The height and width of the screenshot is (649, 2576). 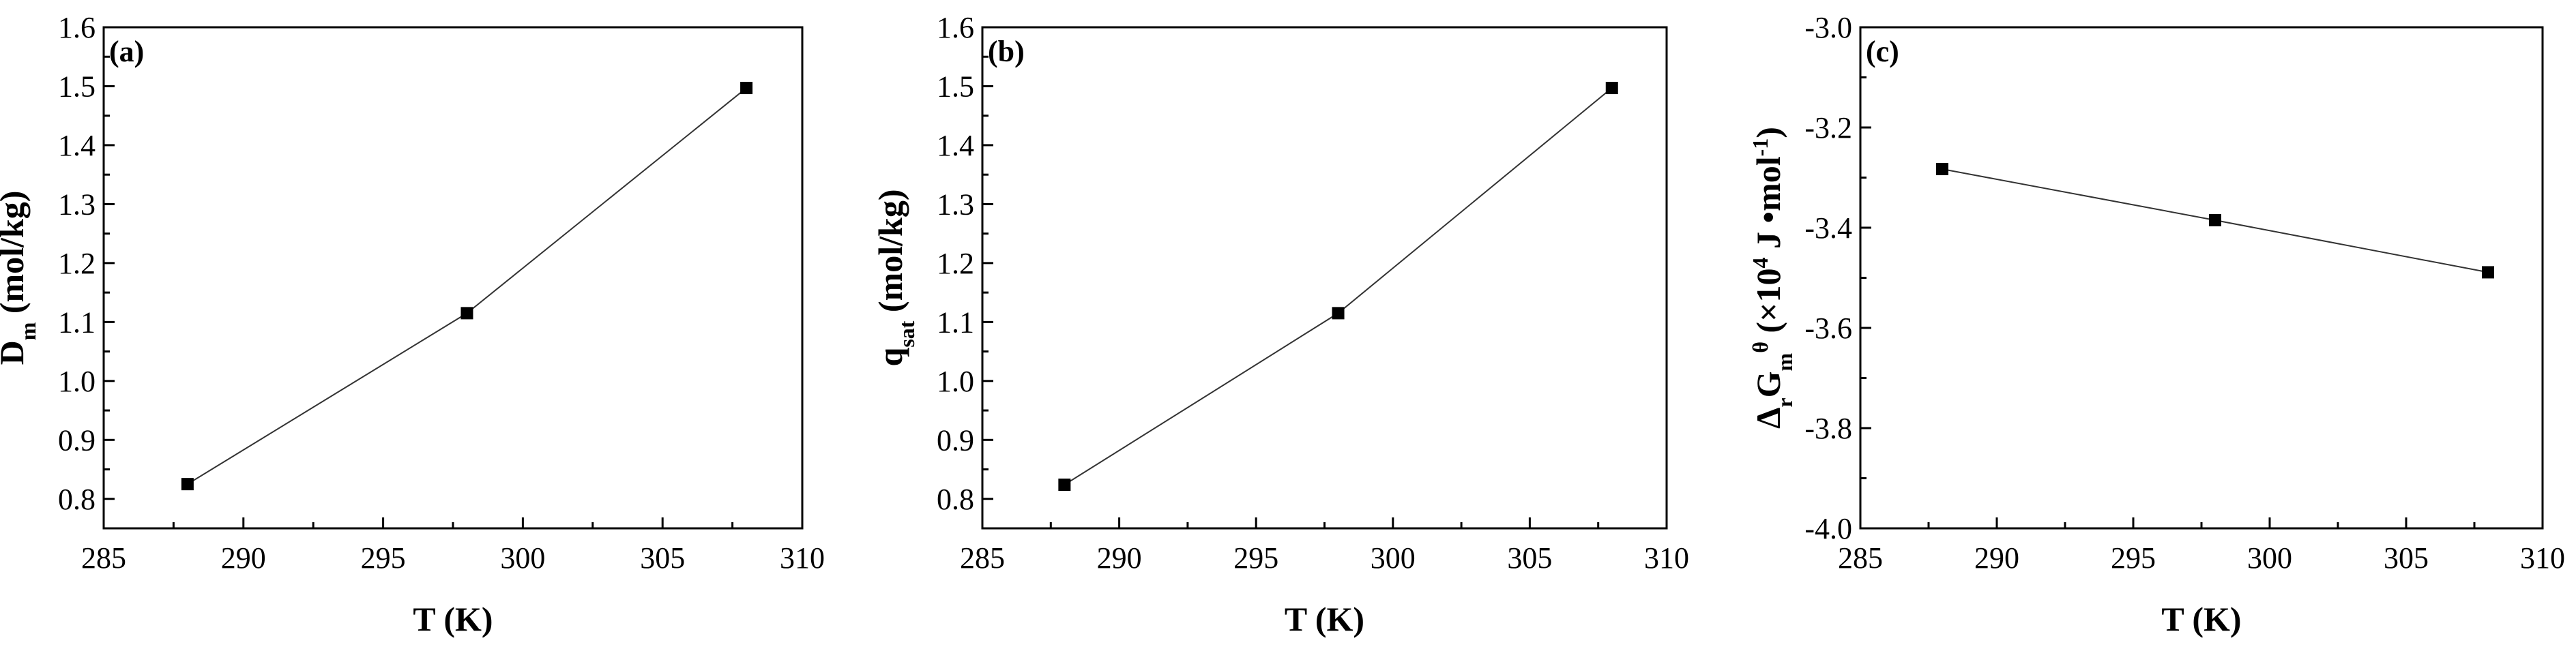 I want to click on y-tick-label: -4.0, so click(x=1828, y=529).